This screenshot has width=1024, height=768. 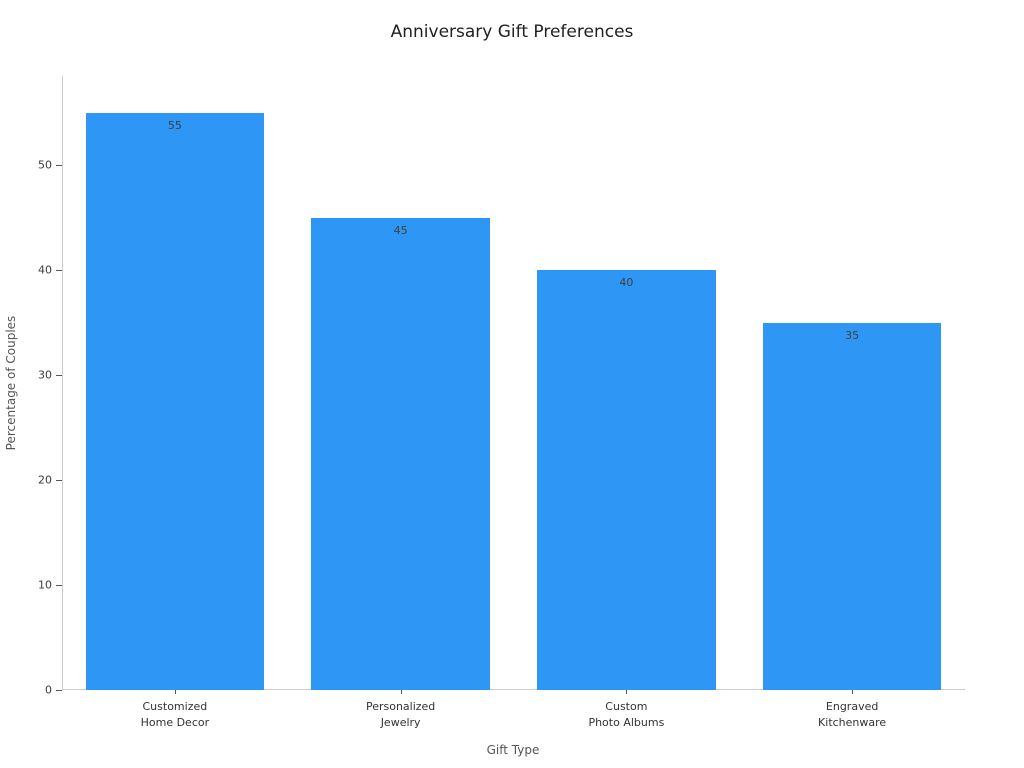 What do you see at coordinates (852, 722) in the screenshot?
I see `x-tick-label-line: Kitchenware` at bounding box center [852, 722].